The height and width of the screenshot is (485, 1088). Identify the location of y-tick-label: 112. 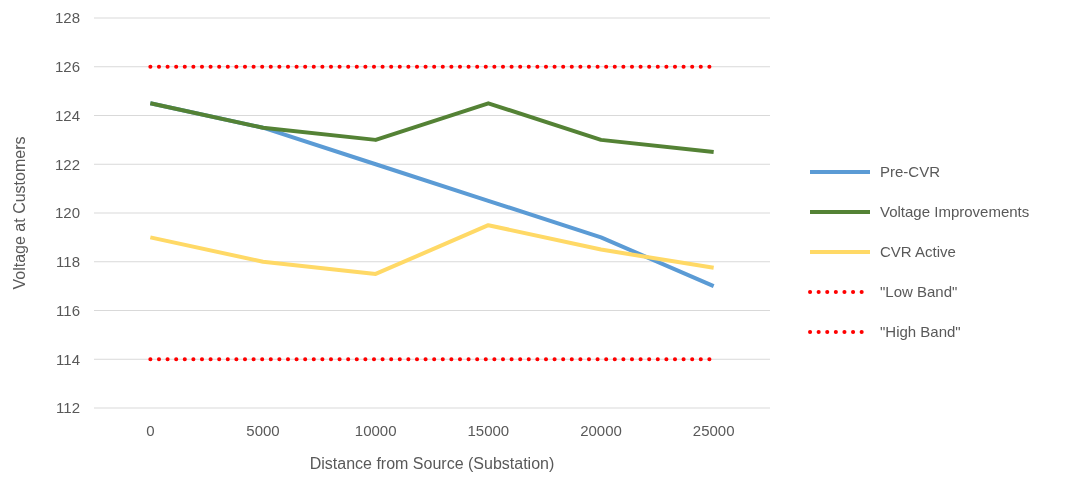
(68, 408).